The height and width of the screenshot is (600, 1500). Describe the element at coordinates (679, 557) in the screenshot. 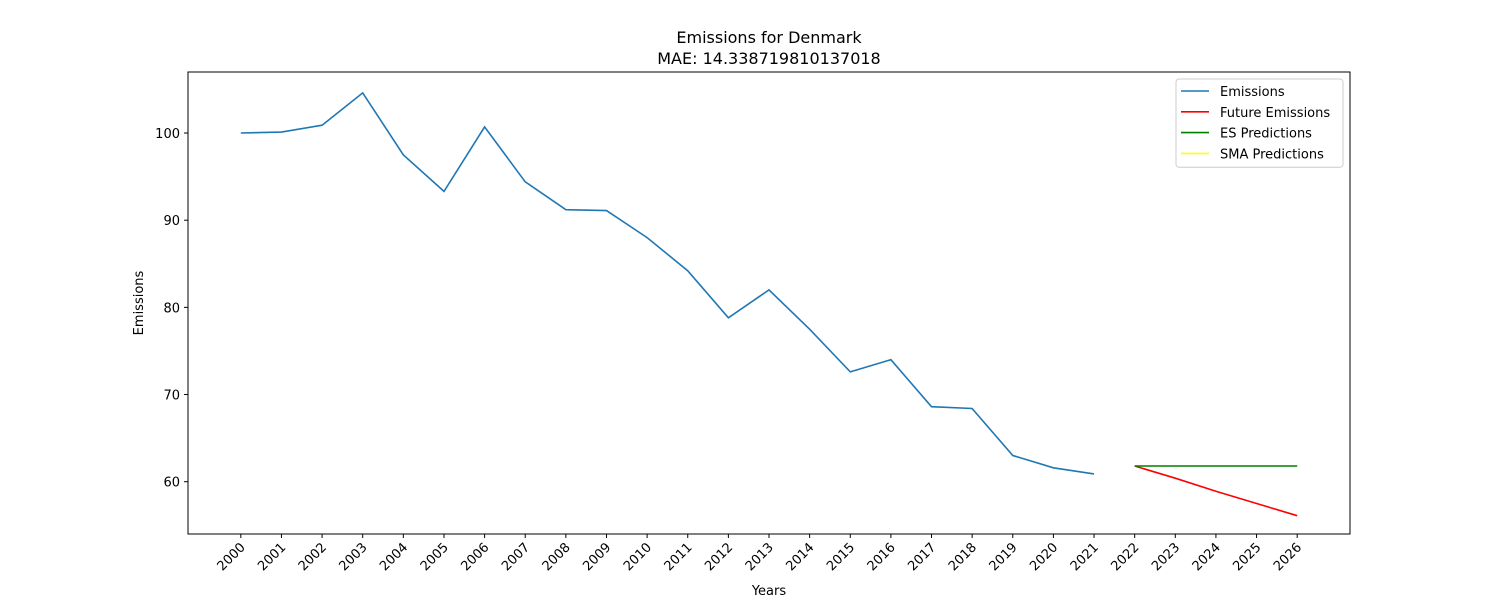

I see `x-tick-label: 2011` at that location.